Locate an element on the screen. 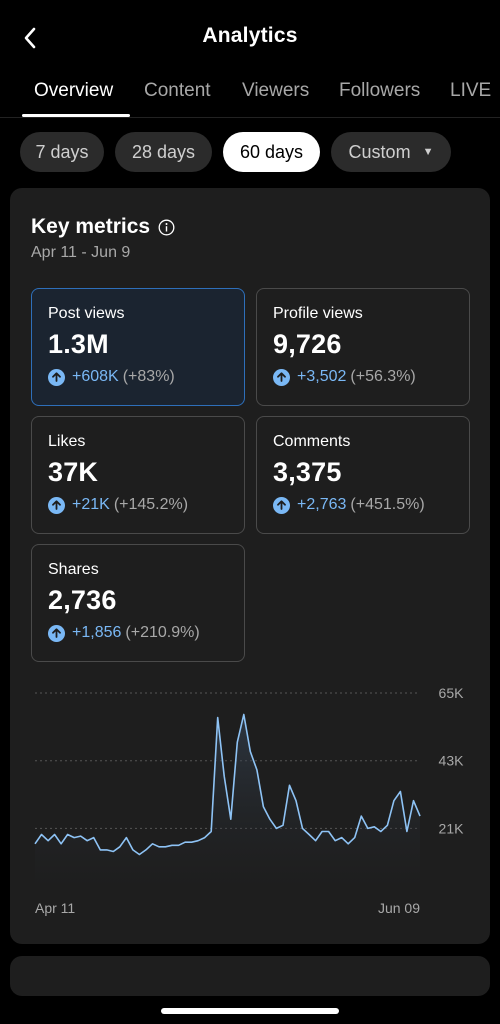 The height and width of the screenshot is (1024, 500). metric-post-views: Post views 1.3M +608K (+83%) is located at coordinates (138, 347).